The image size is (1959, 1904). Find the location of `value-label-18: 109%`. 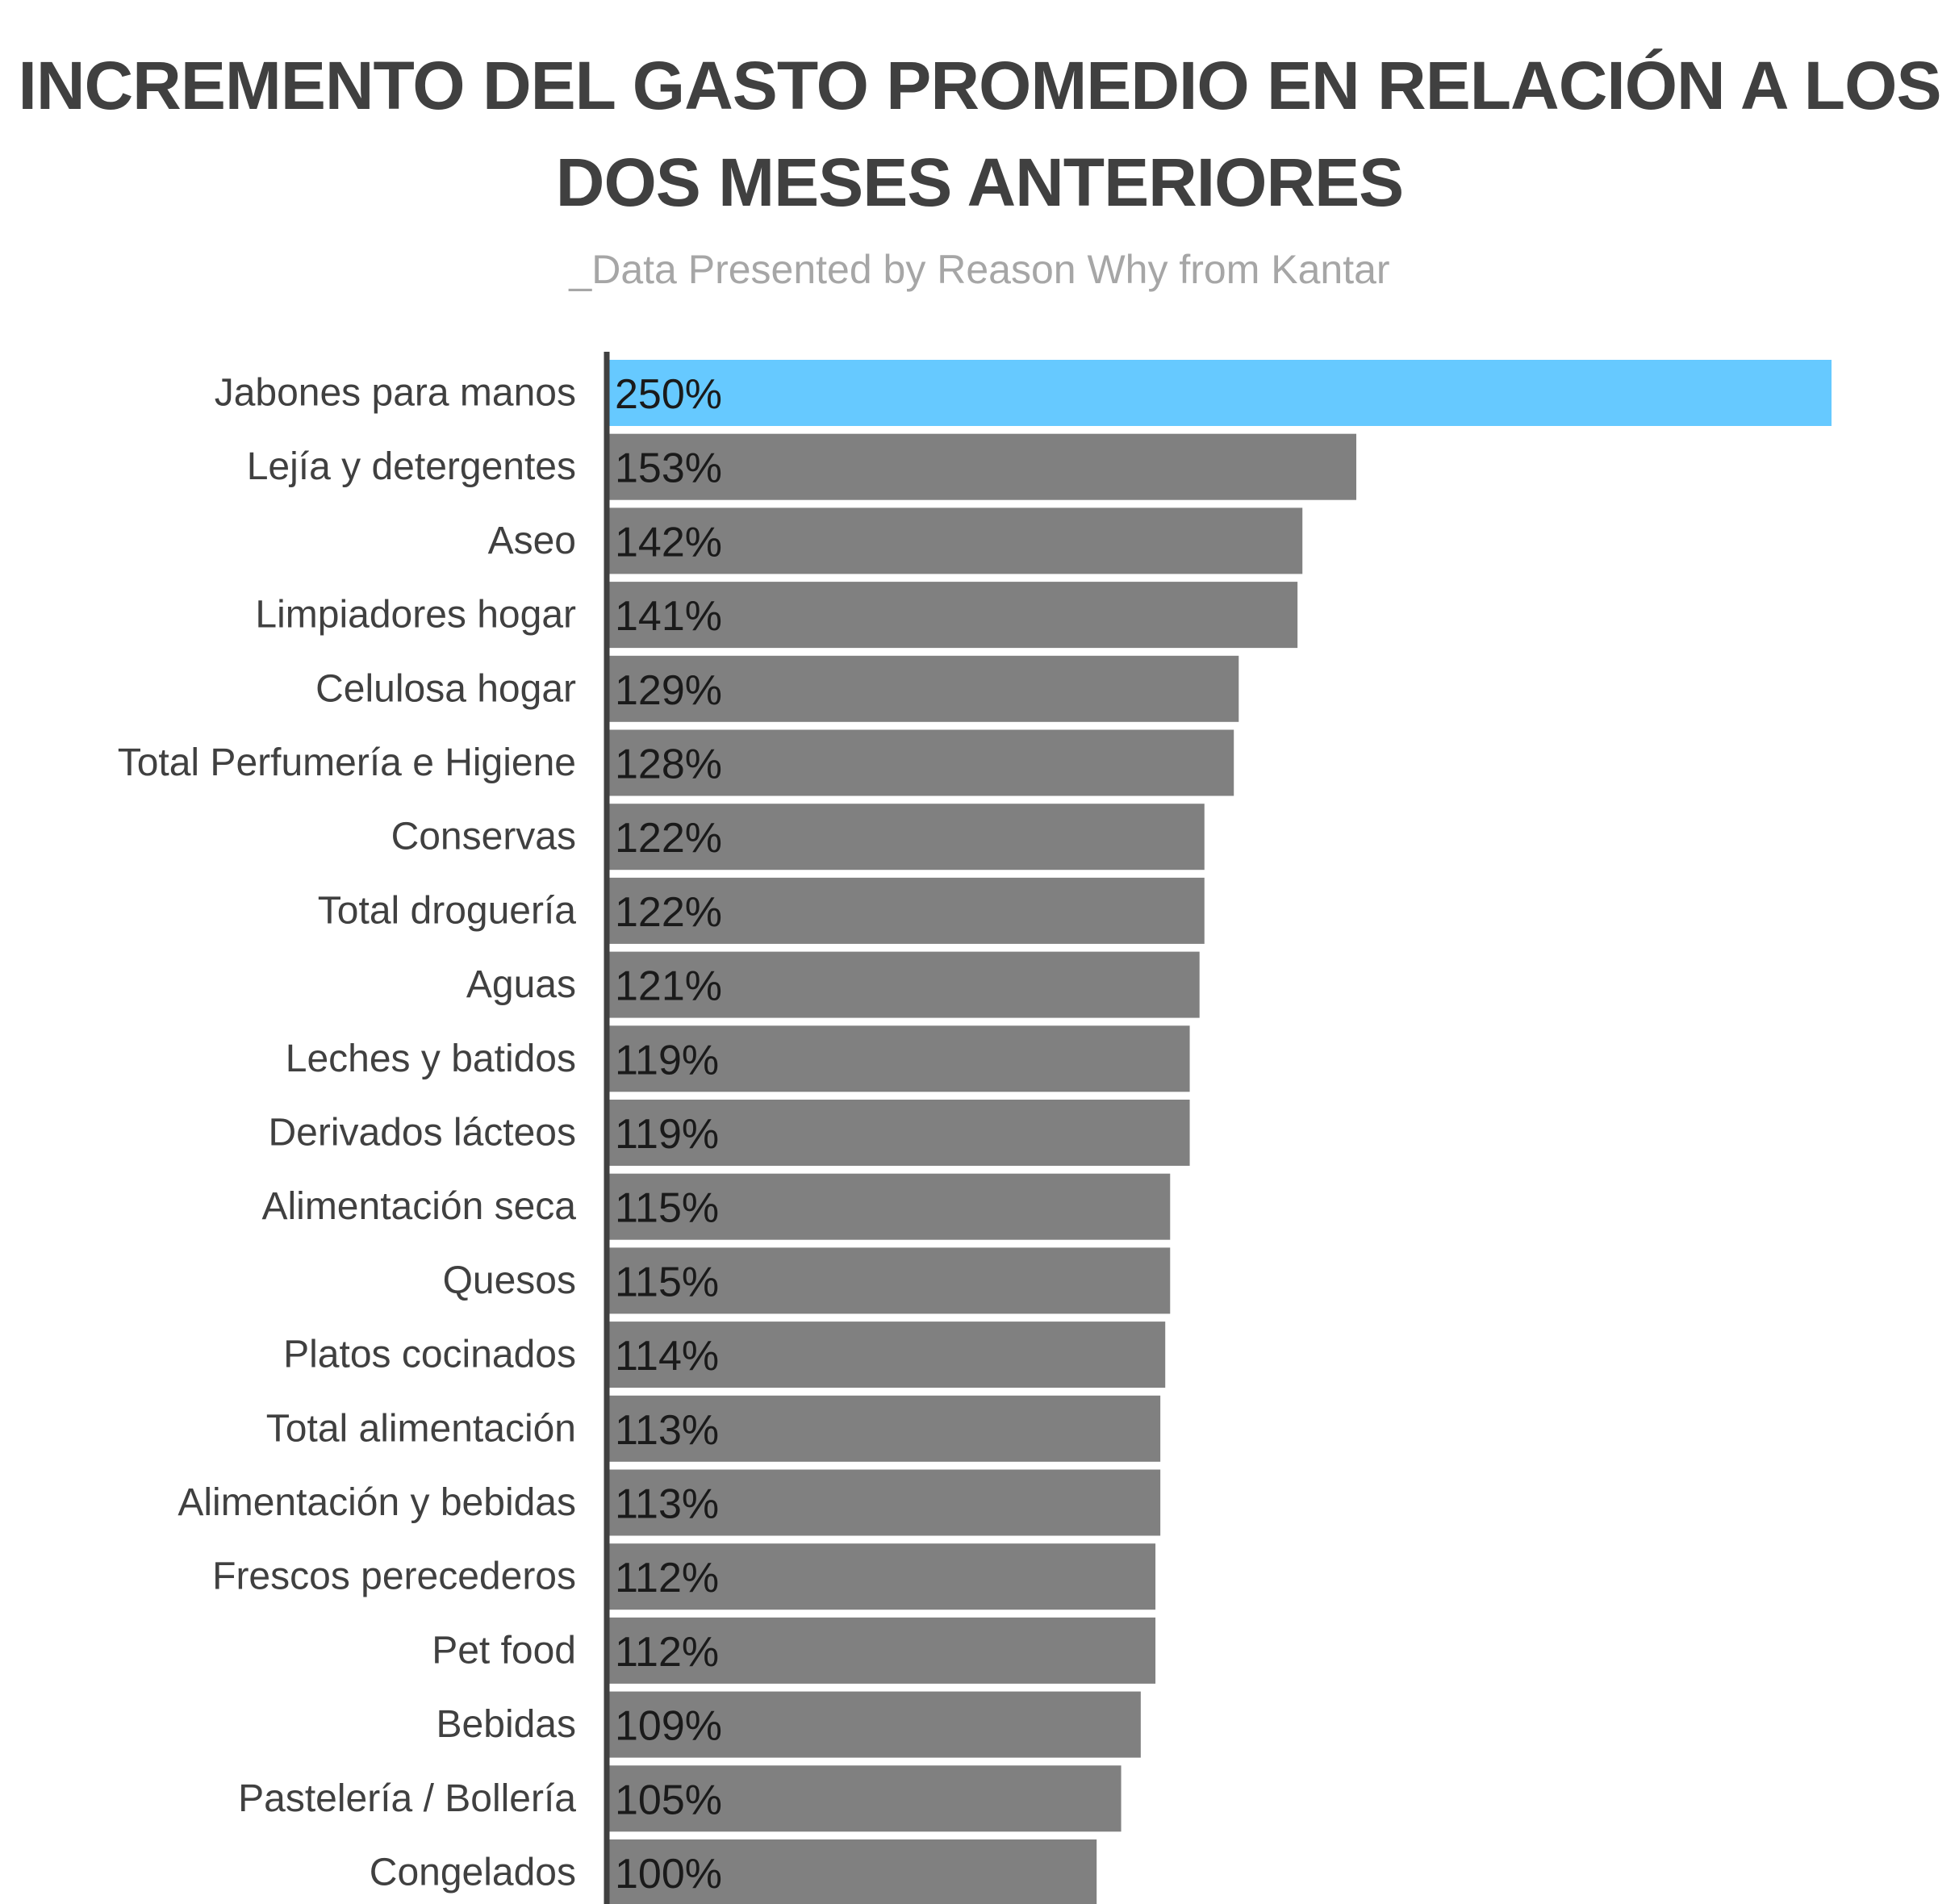

value-label-18: 109% is located at coordinates (668, 1726).